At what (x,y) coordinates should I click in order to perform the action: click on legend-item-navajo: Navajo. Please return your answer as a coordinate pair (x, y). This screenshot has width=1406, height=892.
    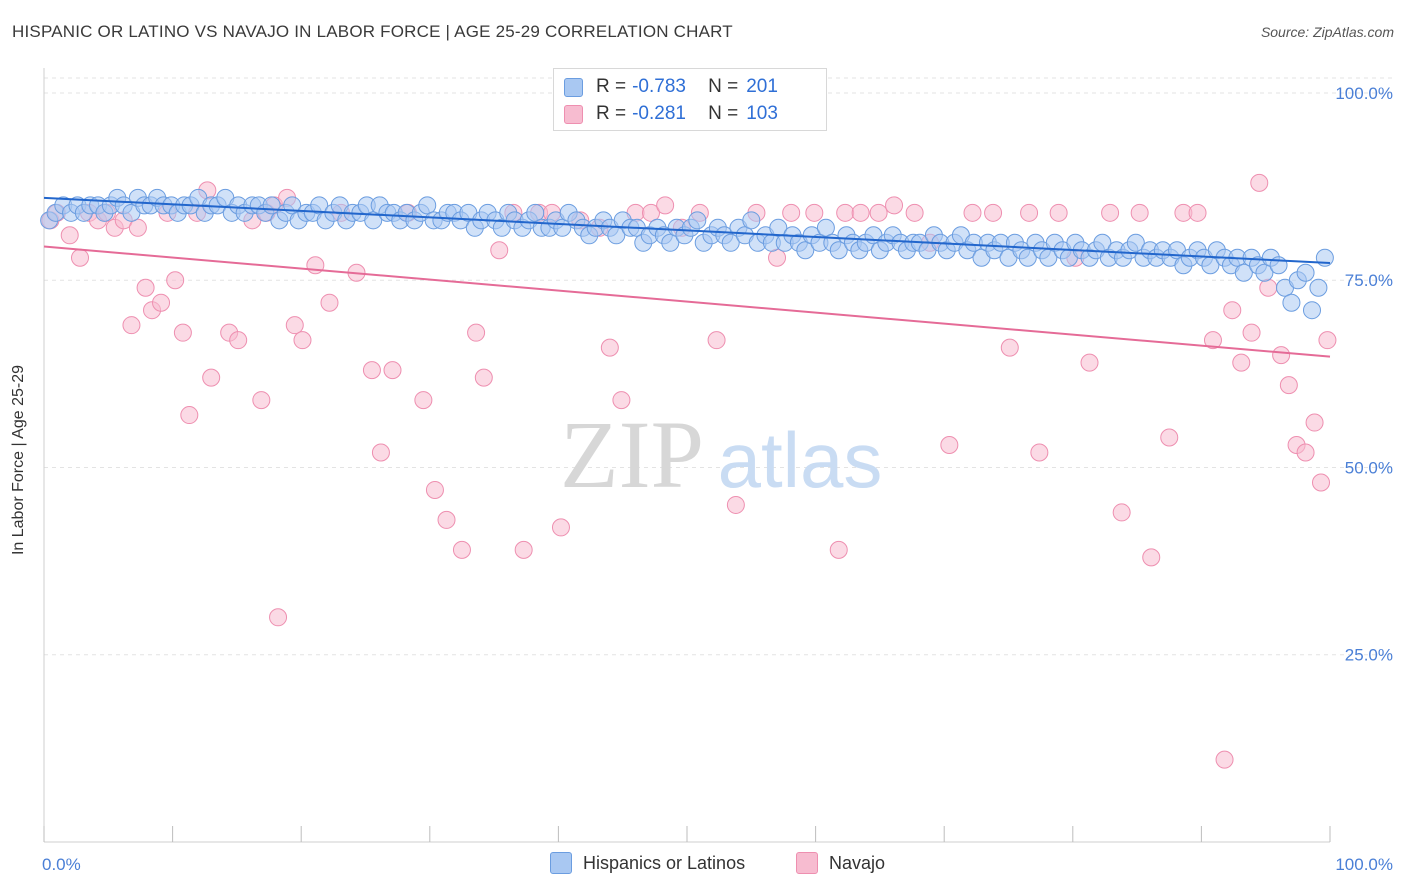
    Looking at the image, I should click on (840, 863).